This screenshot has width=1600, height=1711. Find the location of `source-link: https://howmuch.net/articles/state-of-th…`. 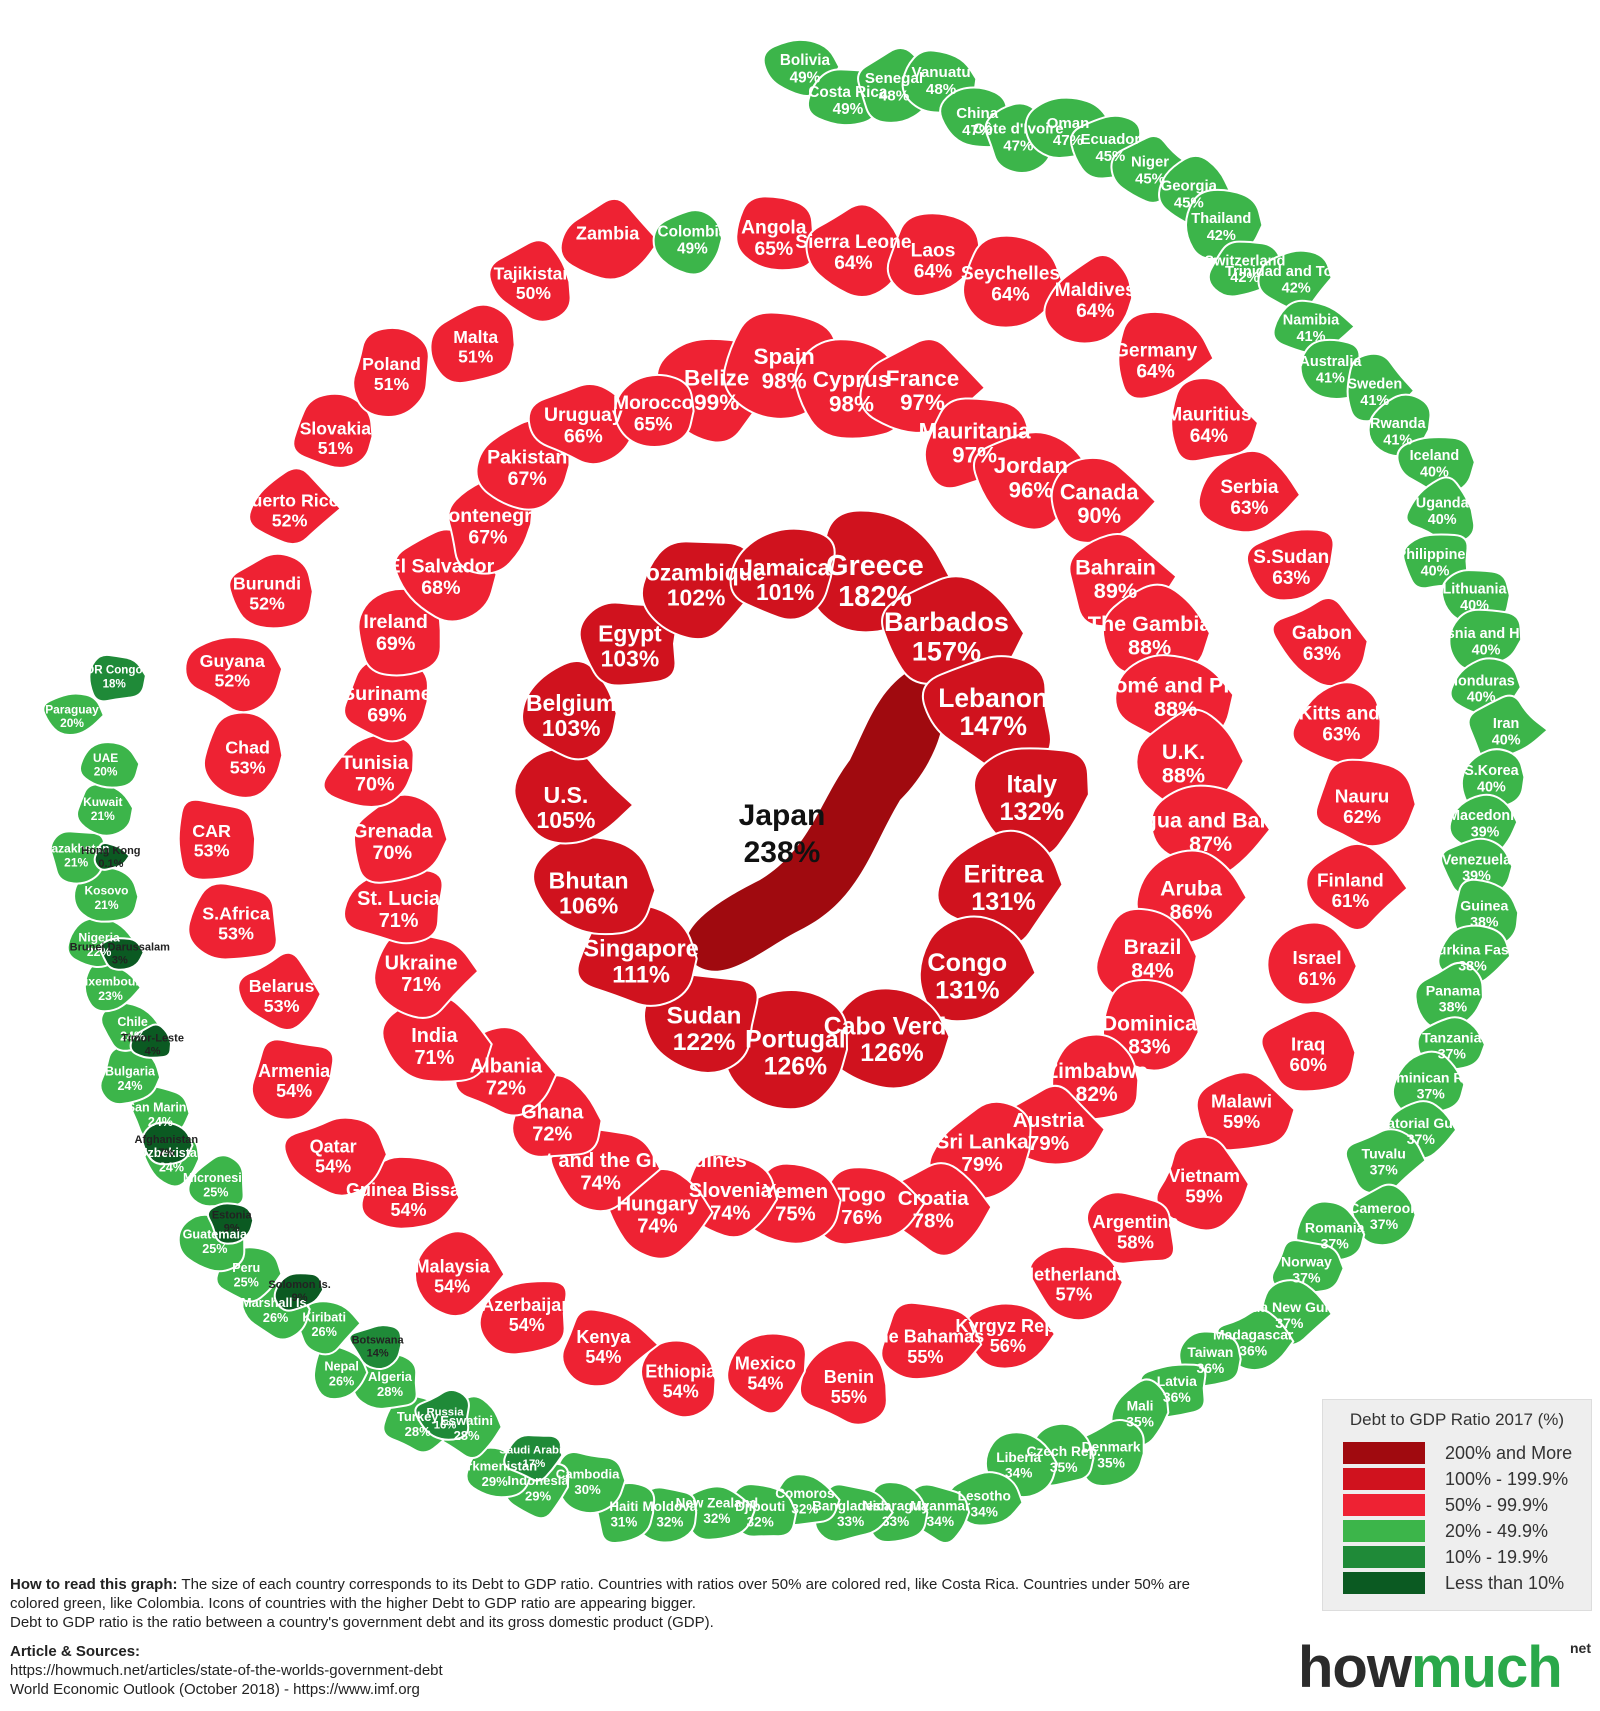

source-link: https://howmuch.net/articles/state-of-th… is located at coordinates (226, 1670).